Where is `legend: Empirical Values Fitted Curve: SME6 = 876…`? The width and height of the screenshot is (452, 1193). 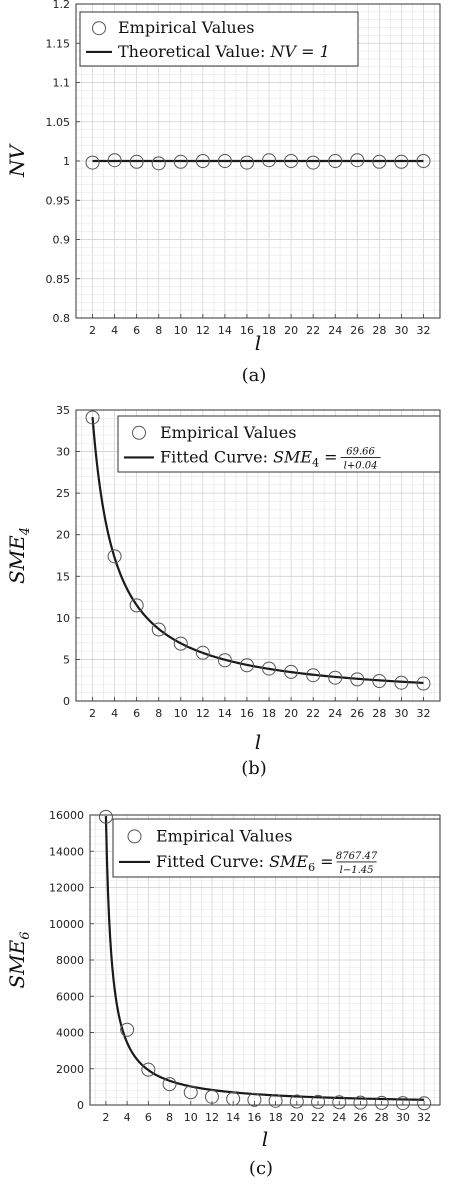
legend: Empirical Values Fitted Curve: SME6 = 876… is located at coordinates (276, 848).